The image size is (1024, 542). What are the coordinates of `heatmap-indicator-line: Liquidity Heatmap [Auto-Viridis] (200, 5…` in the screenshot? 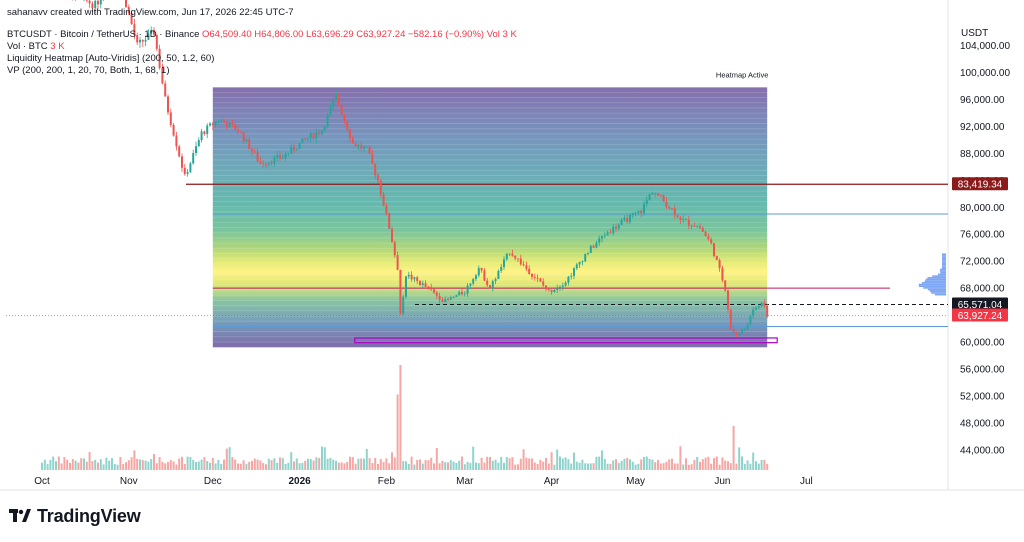 It's located at (111, 58).